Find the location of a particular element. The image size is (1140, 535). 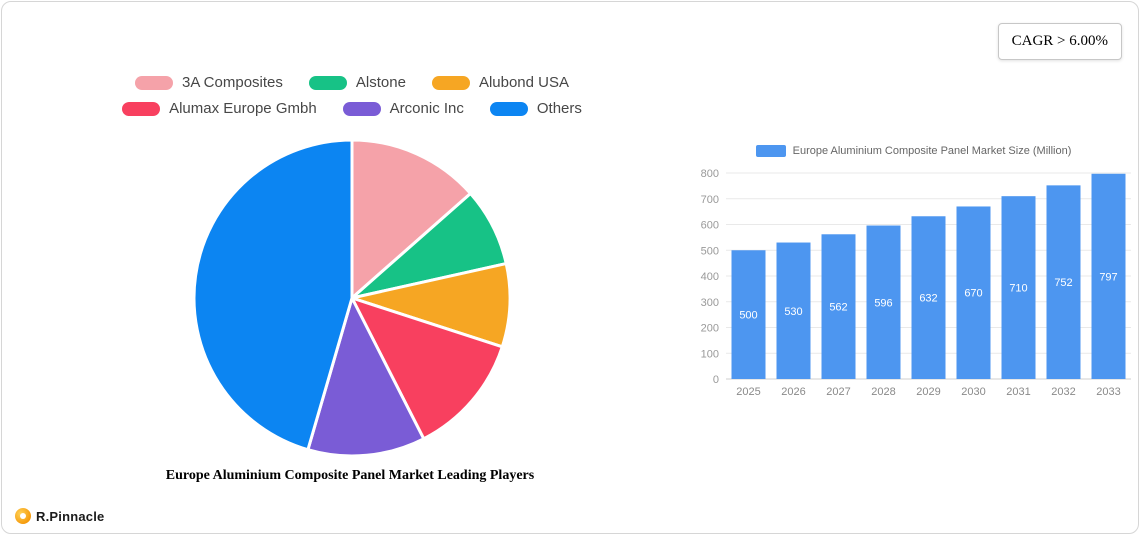

legend-label-alstone: Alstone is located at coordinates (380, 82).